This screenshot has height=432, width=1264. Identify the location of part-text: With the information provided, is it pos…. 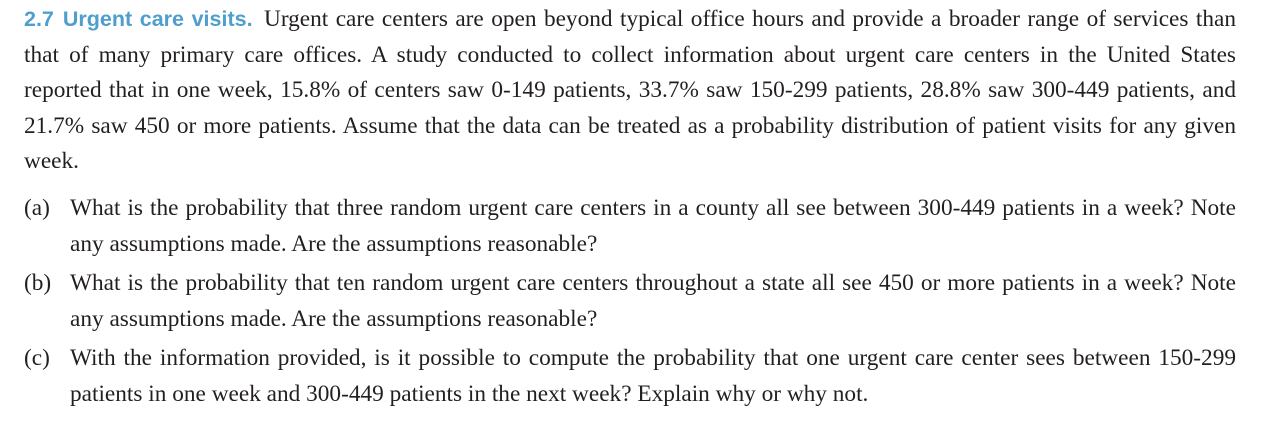
(653, 376).